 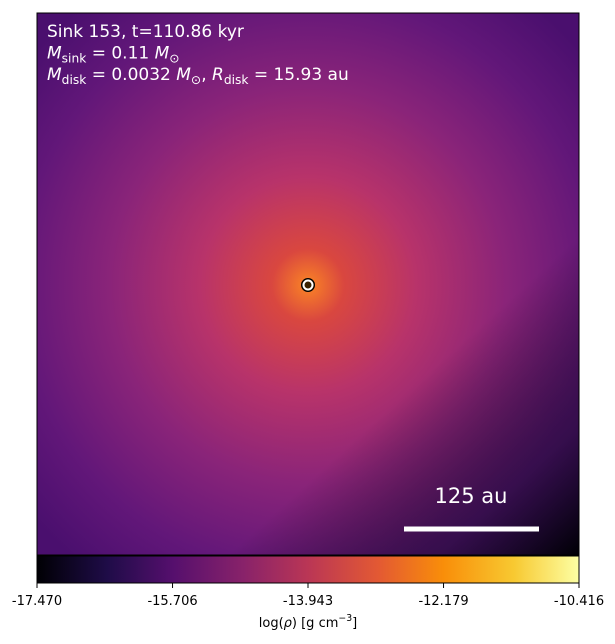 I want to click on annotation: Mdisk = 0.0032 M⊙, Rdisk = 15.93 au, so click(x=198, y=76).